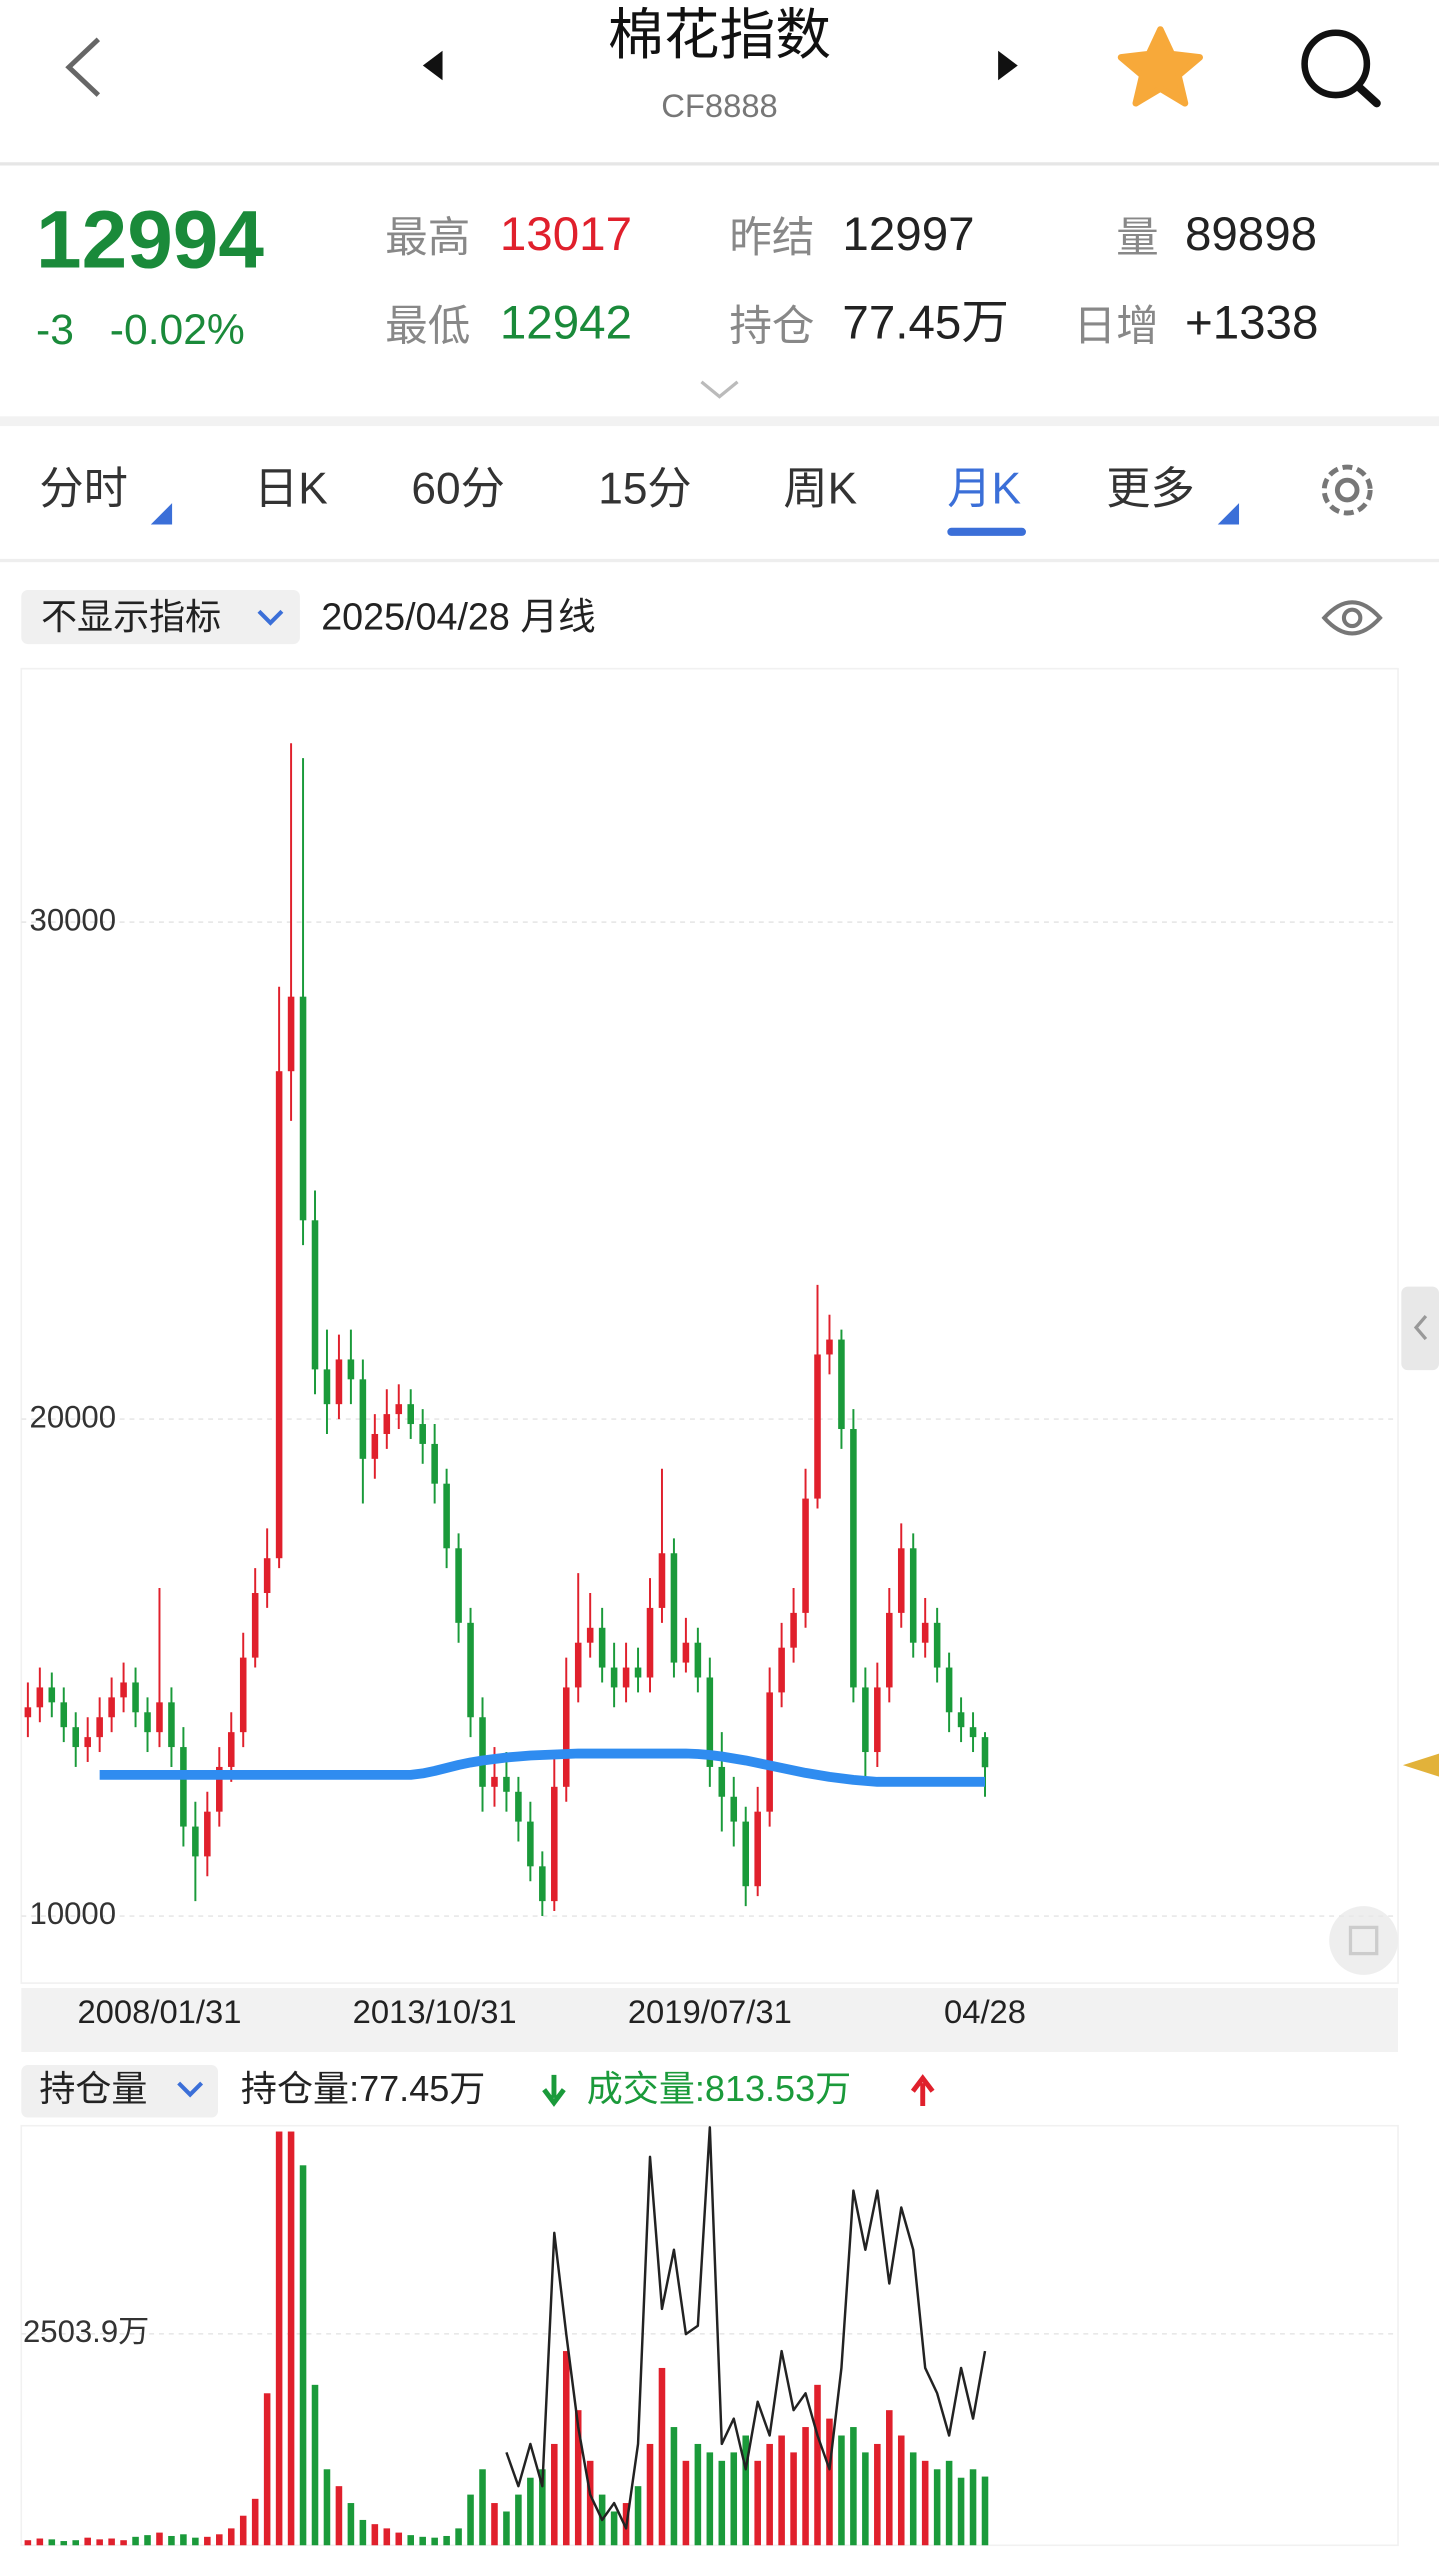 The height and width of the screenshot is (2571, 1439). Describe the element at coordinates (820, 488) in the screenshot. I see `period-tab: 周K` at that location.